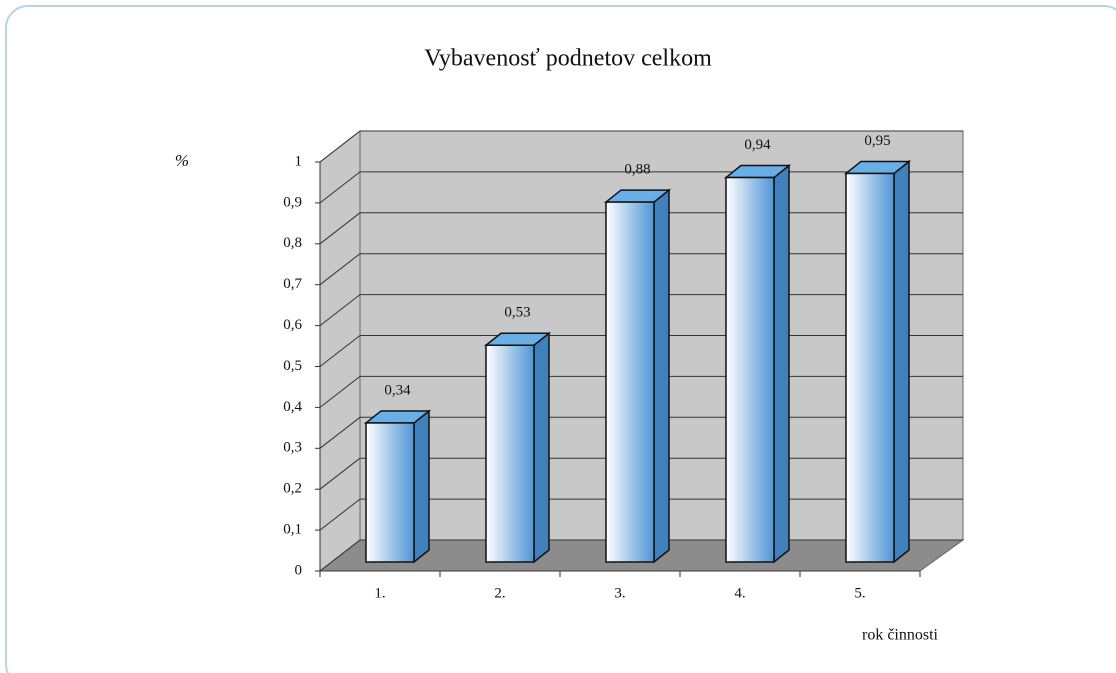 The image size is (1116, 673). What do you see at coordinates (877, 141) in the screenshot?
I see `value-label: 0,95` at bounding box center [877, 141].